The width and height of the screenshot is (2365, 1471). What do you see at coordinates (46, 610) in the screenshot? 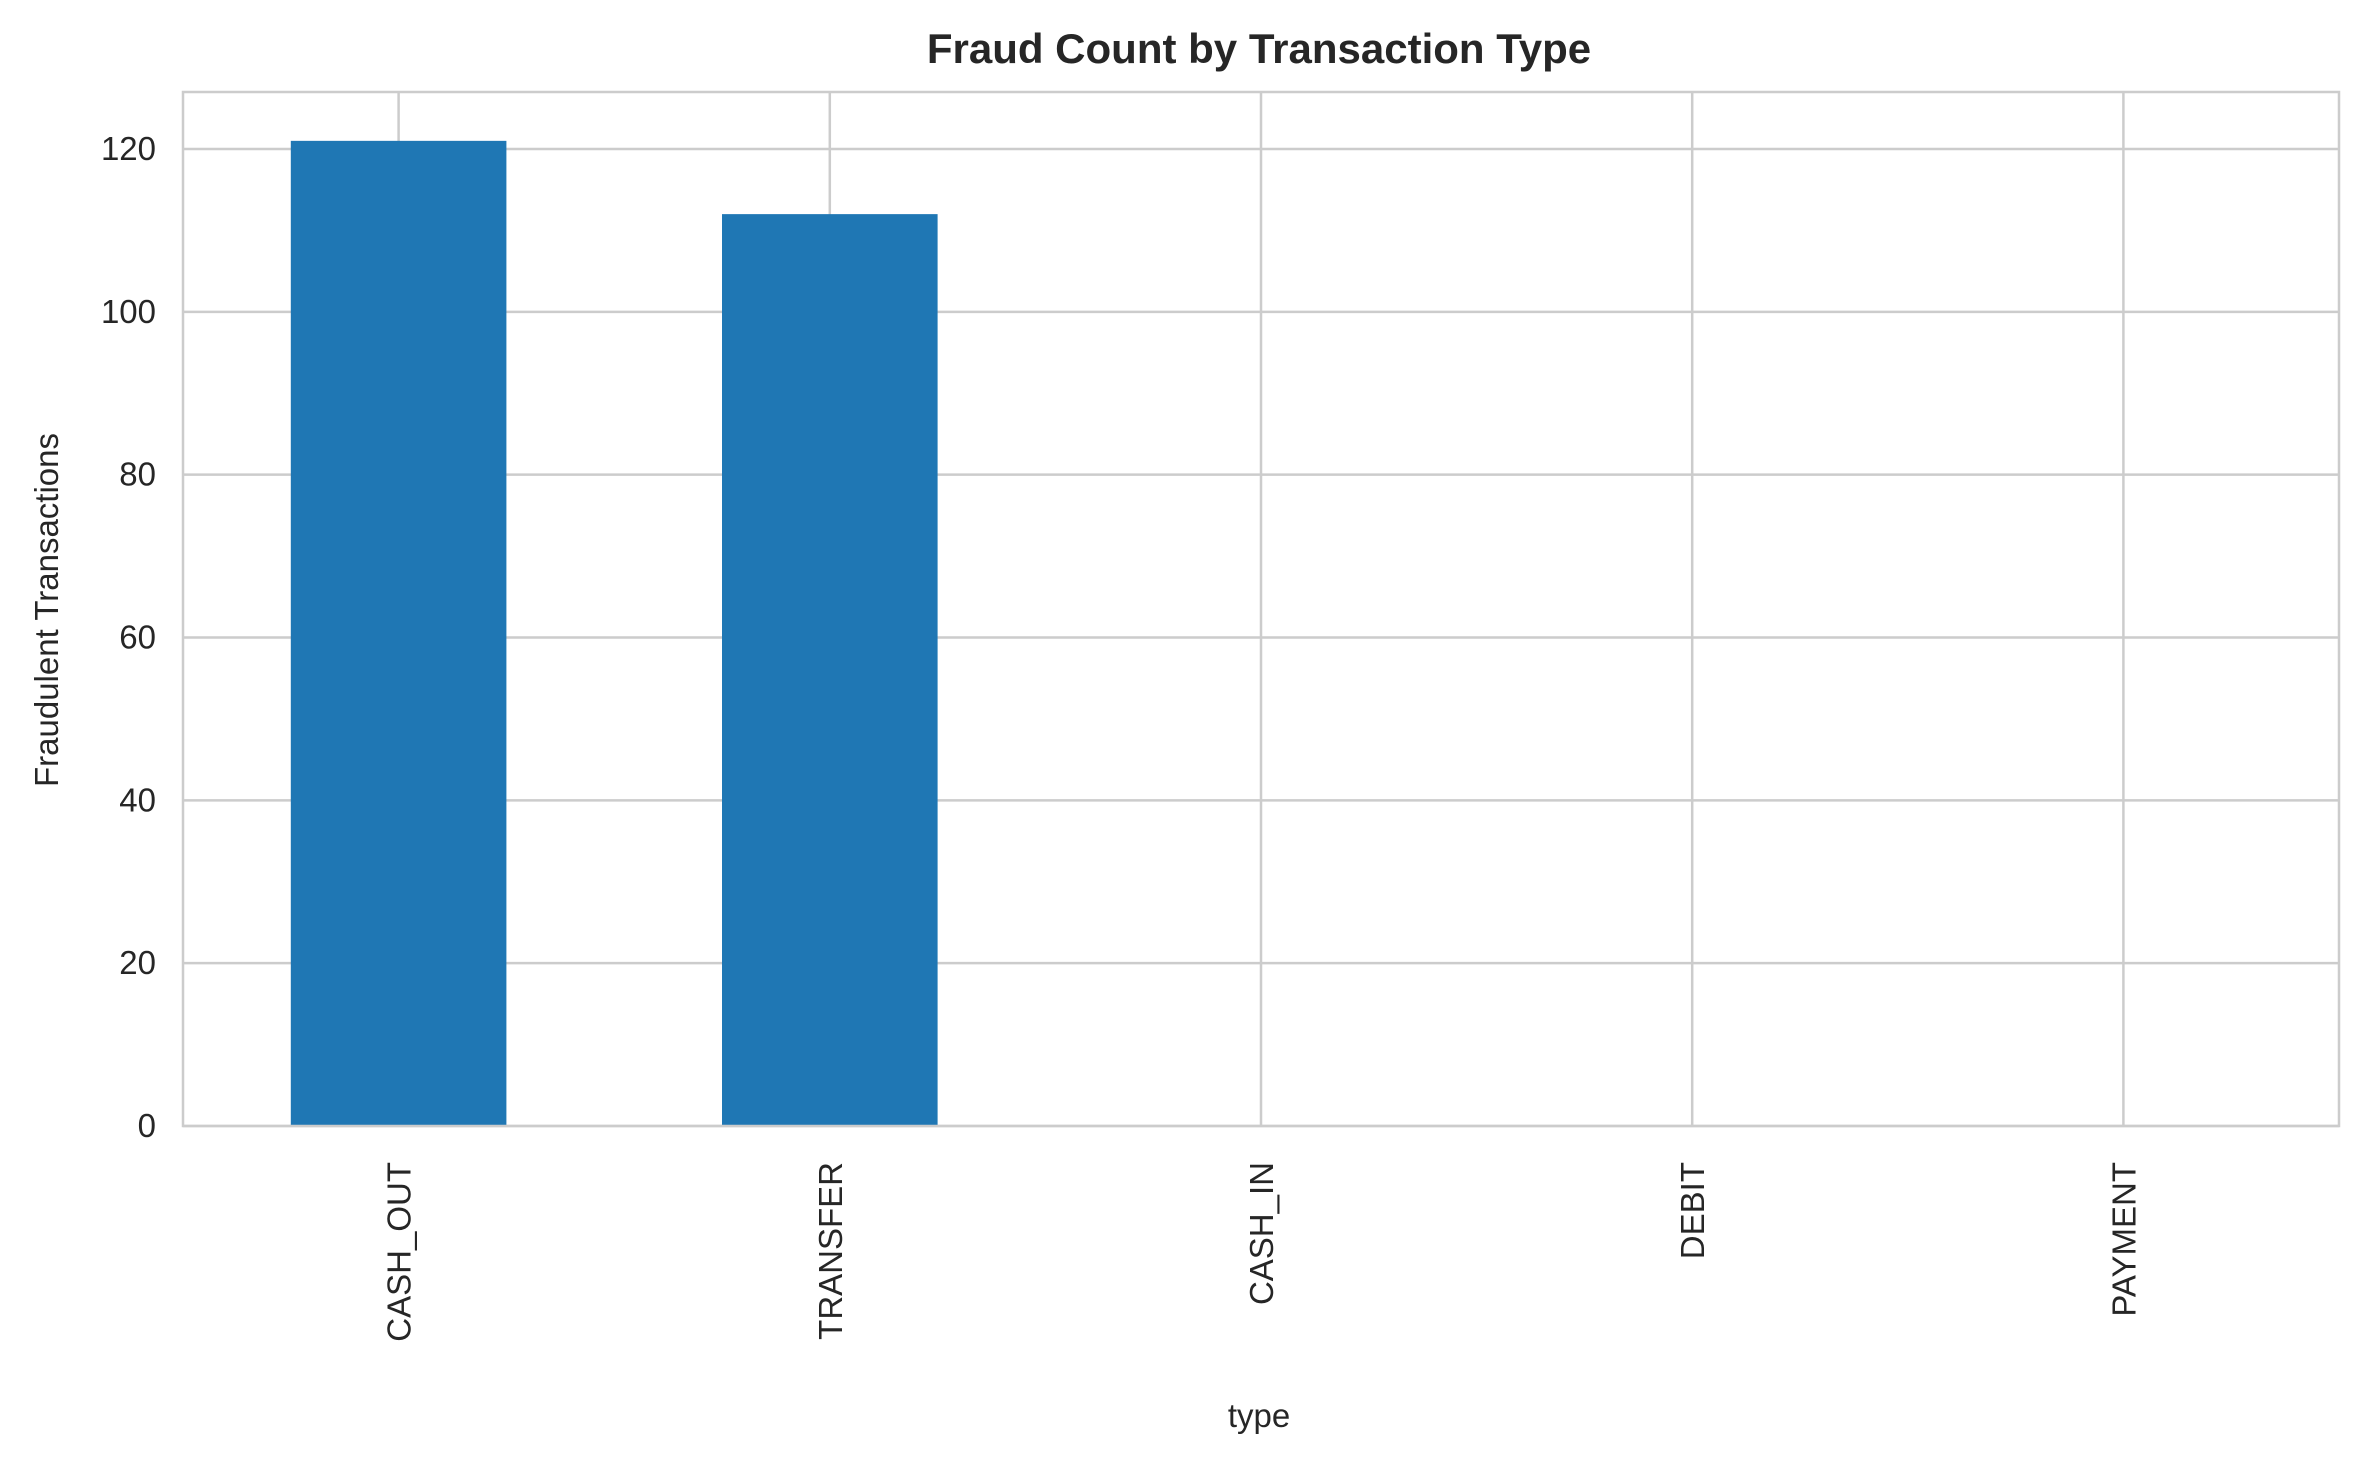
I see `y-axis-label: Fraudulent Transactions` at bounding box center [46, 610].